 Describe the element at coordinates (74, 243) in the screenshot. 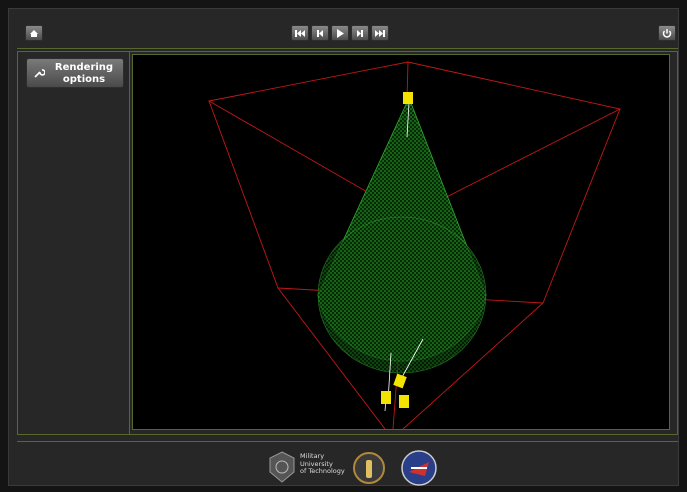

I see `sidebar: Rendering options` at that location.